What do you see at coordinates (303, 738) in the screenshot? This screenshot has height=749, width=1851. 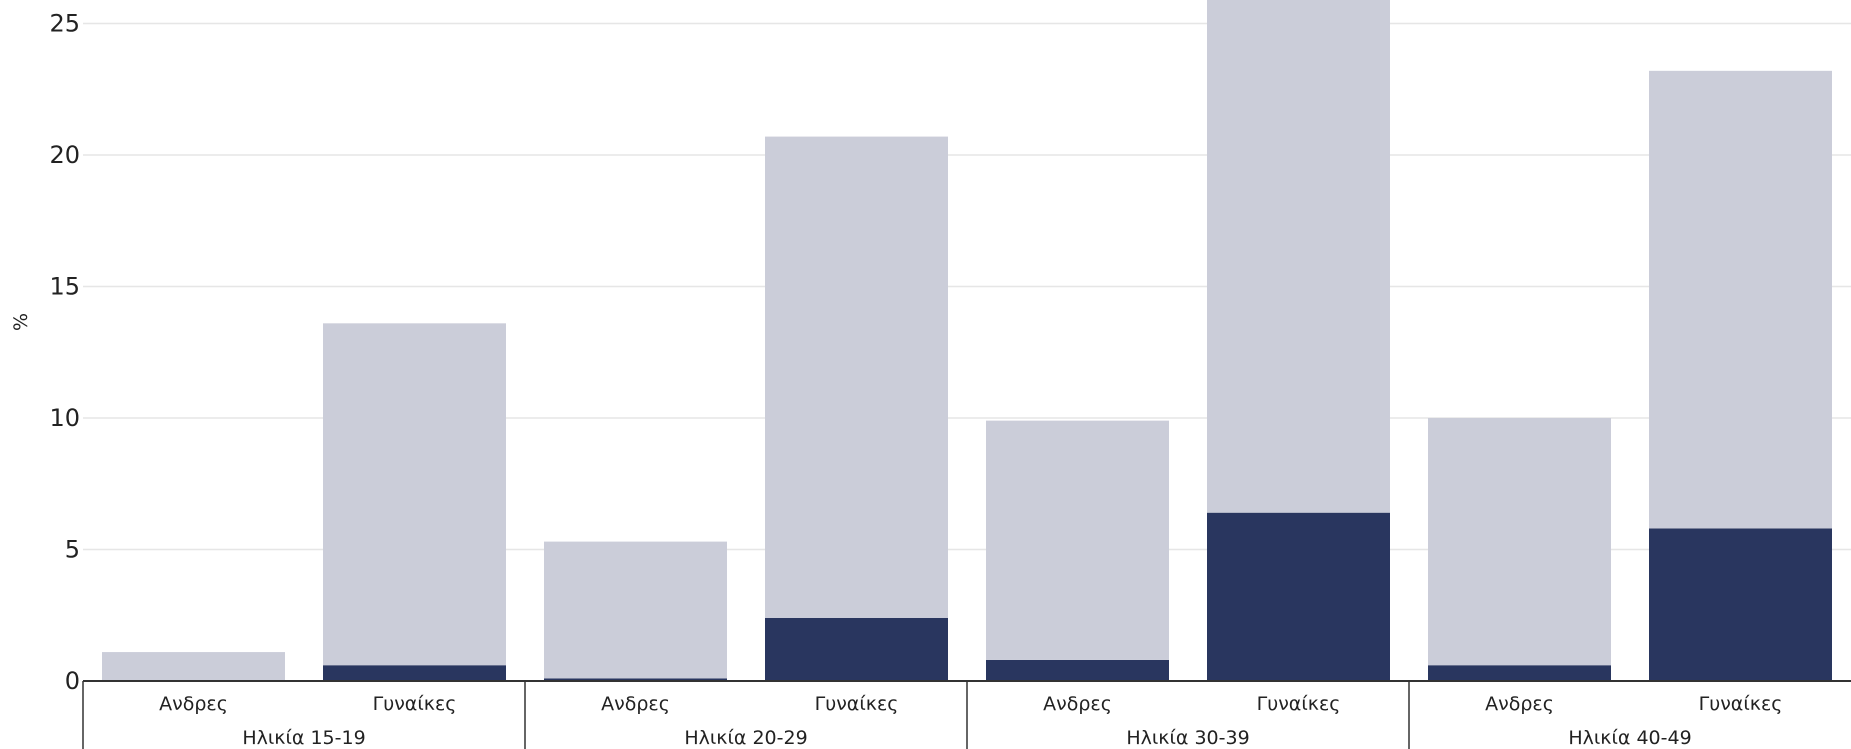 I see `x-group-label: Ηλικία 15-19` at bounding box center [303, 738].